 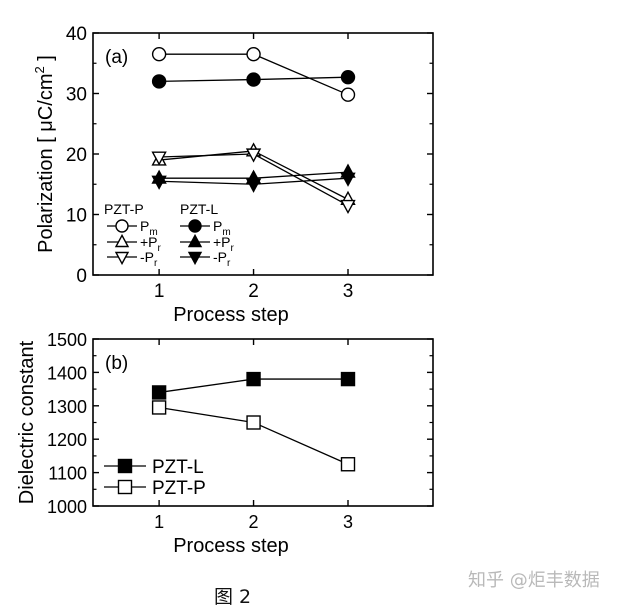 What do you see at coordinates (67, 373) in the screenshot?
I see `y-tick-label: 1400` at bounding box center [67, 373].